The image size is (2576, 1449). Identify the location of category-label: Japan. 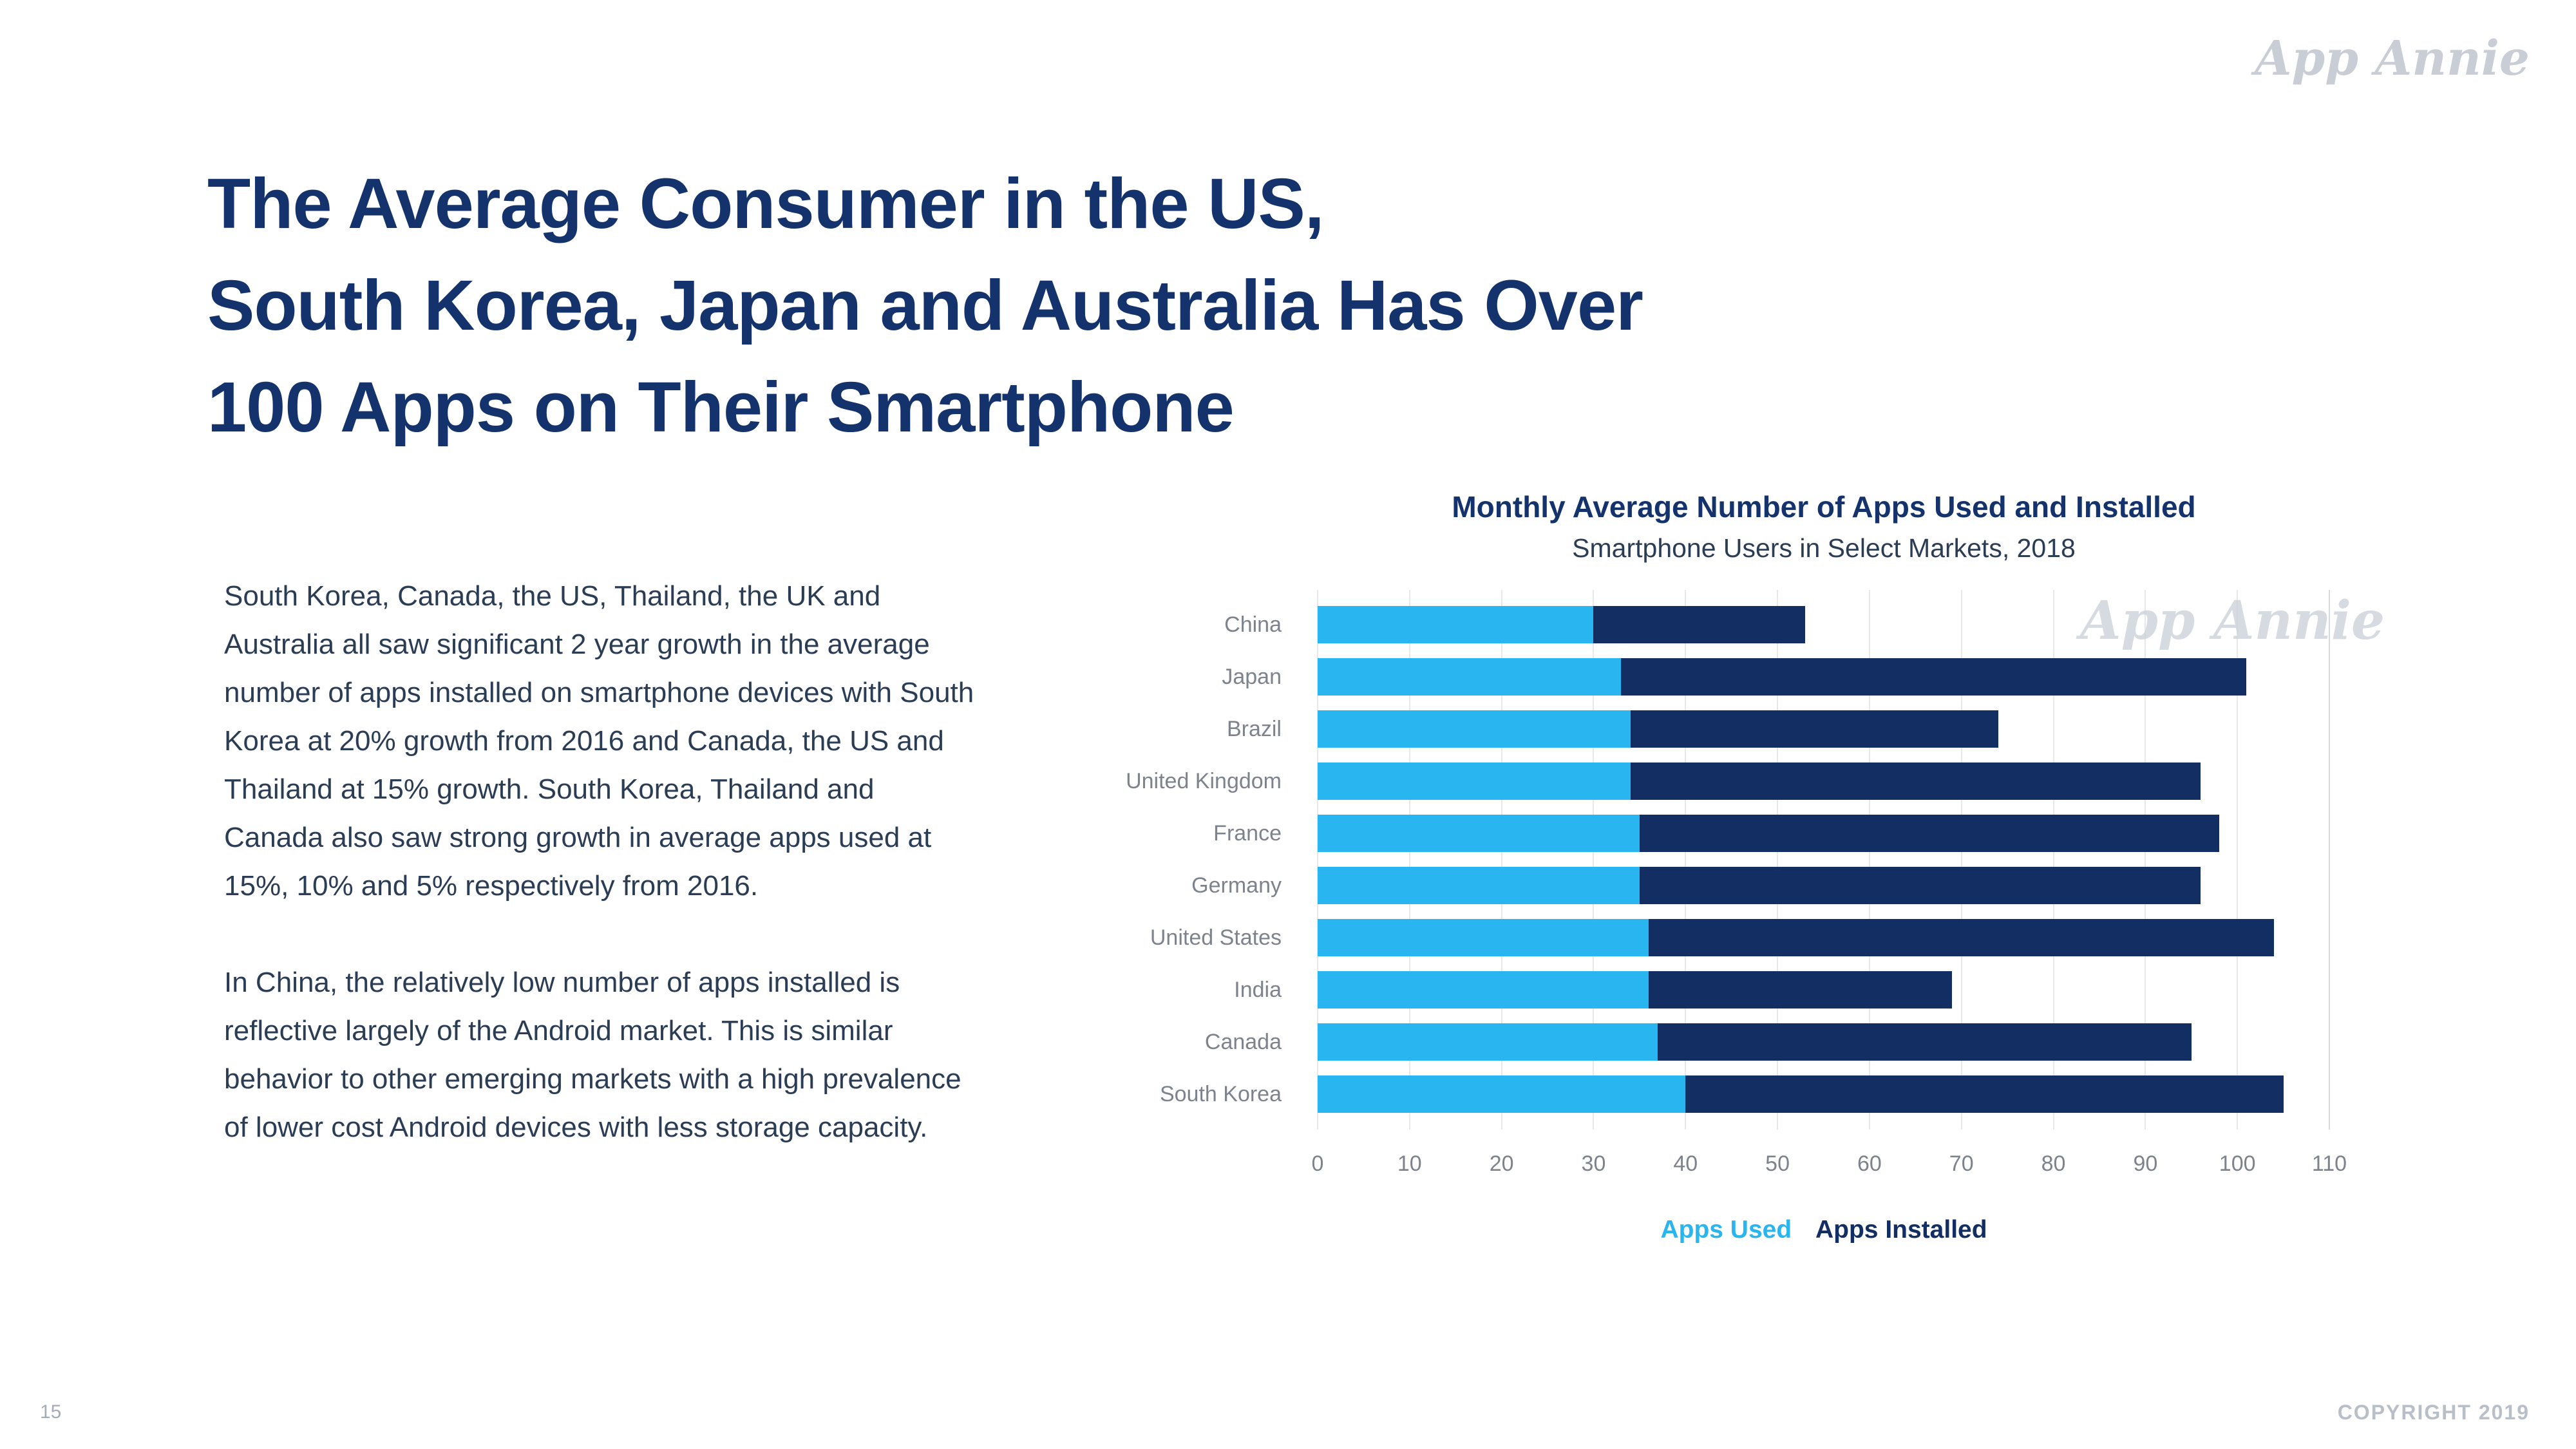
(1252, 677).